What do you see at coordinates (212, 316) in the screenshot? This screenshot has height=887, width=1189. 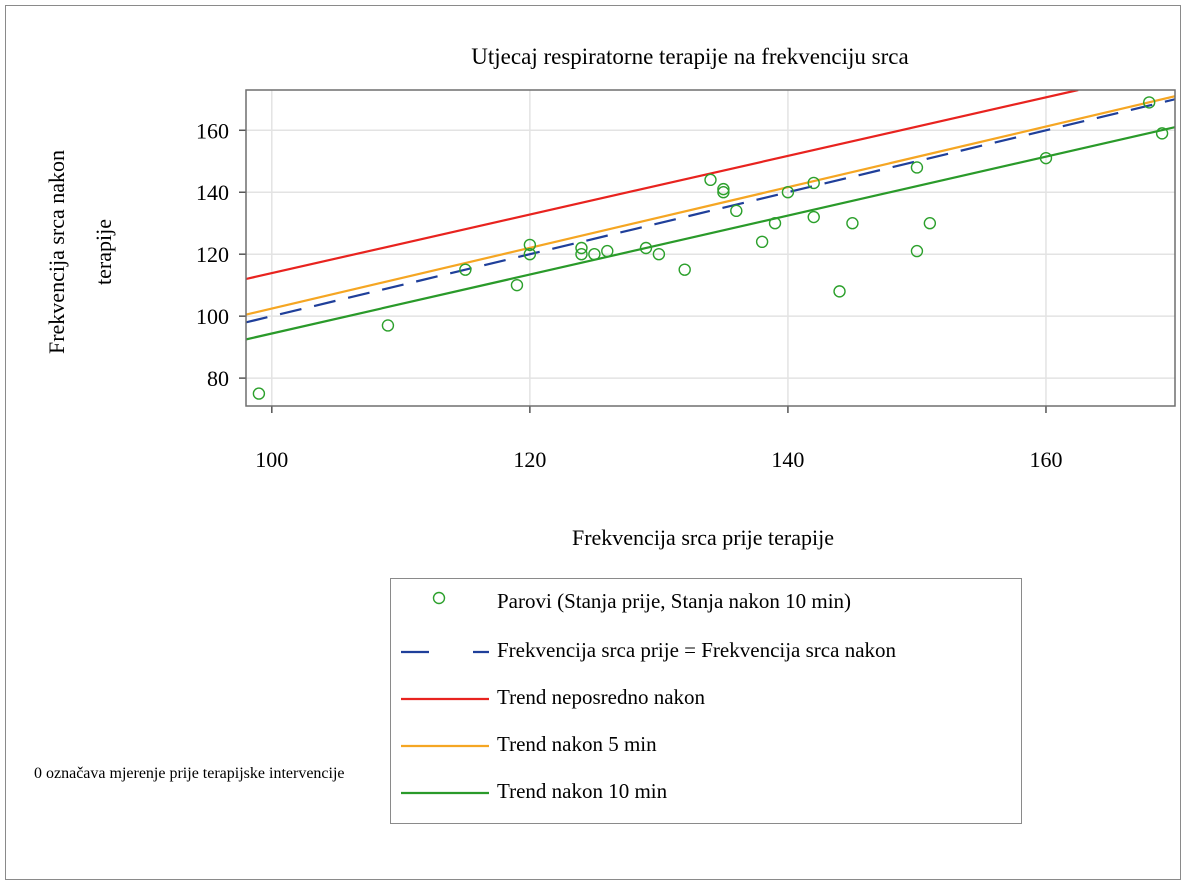 I see `y-tick-label: 100` at bounding box center [212, 316].